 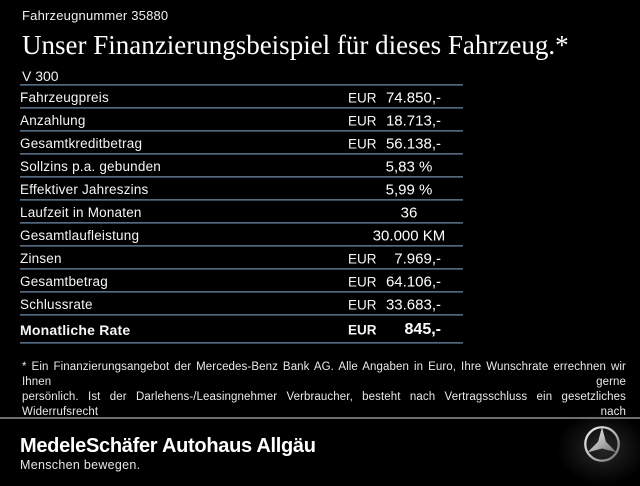 What do you see at coordinates (417, 258) in the screenshot?
I see `row-value: 7.969,-` at bounding box center [417, 258].